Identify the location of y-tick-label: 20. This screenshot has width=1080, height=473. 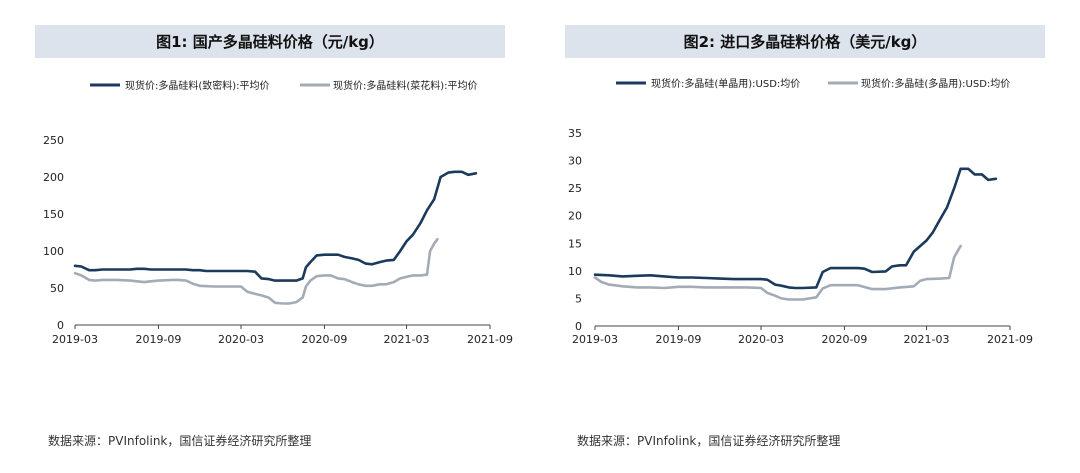
(575, 216).